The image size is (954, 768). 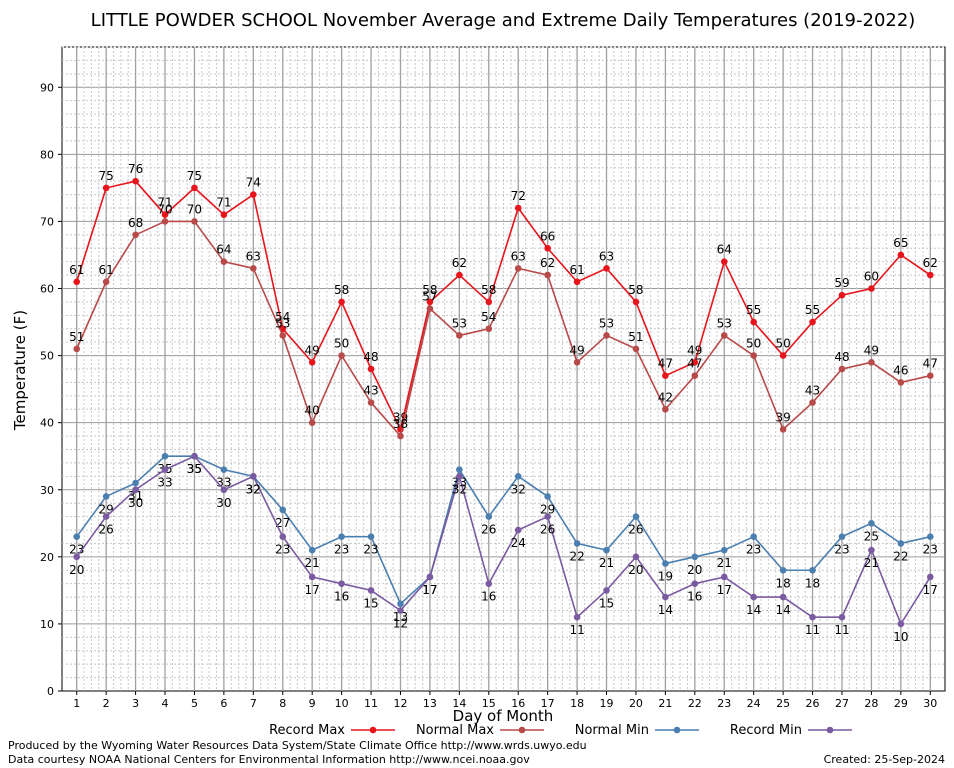 I want to click on y-tick-label: 30, so click(x=47, y=490).